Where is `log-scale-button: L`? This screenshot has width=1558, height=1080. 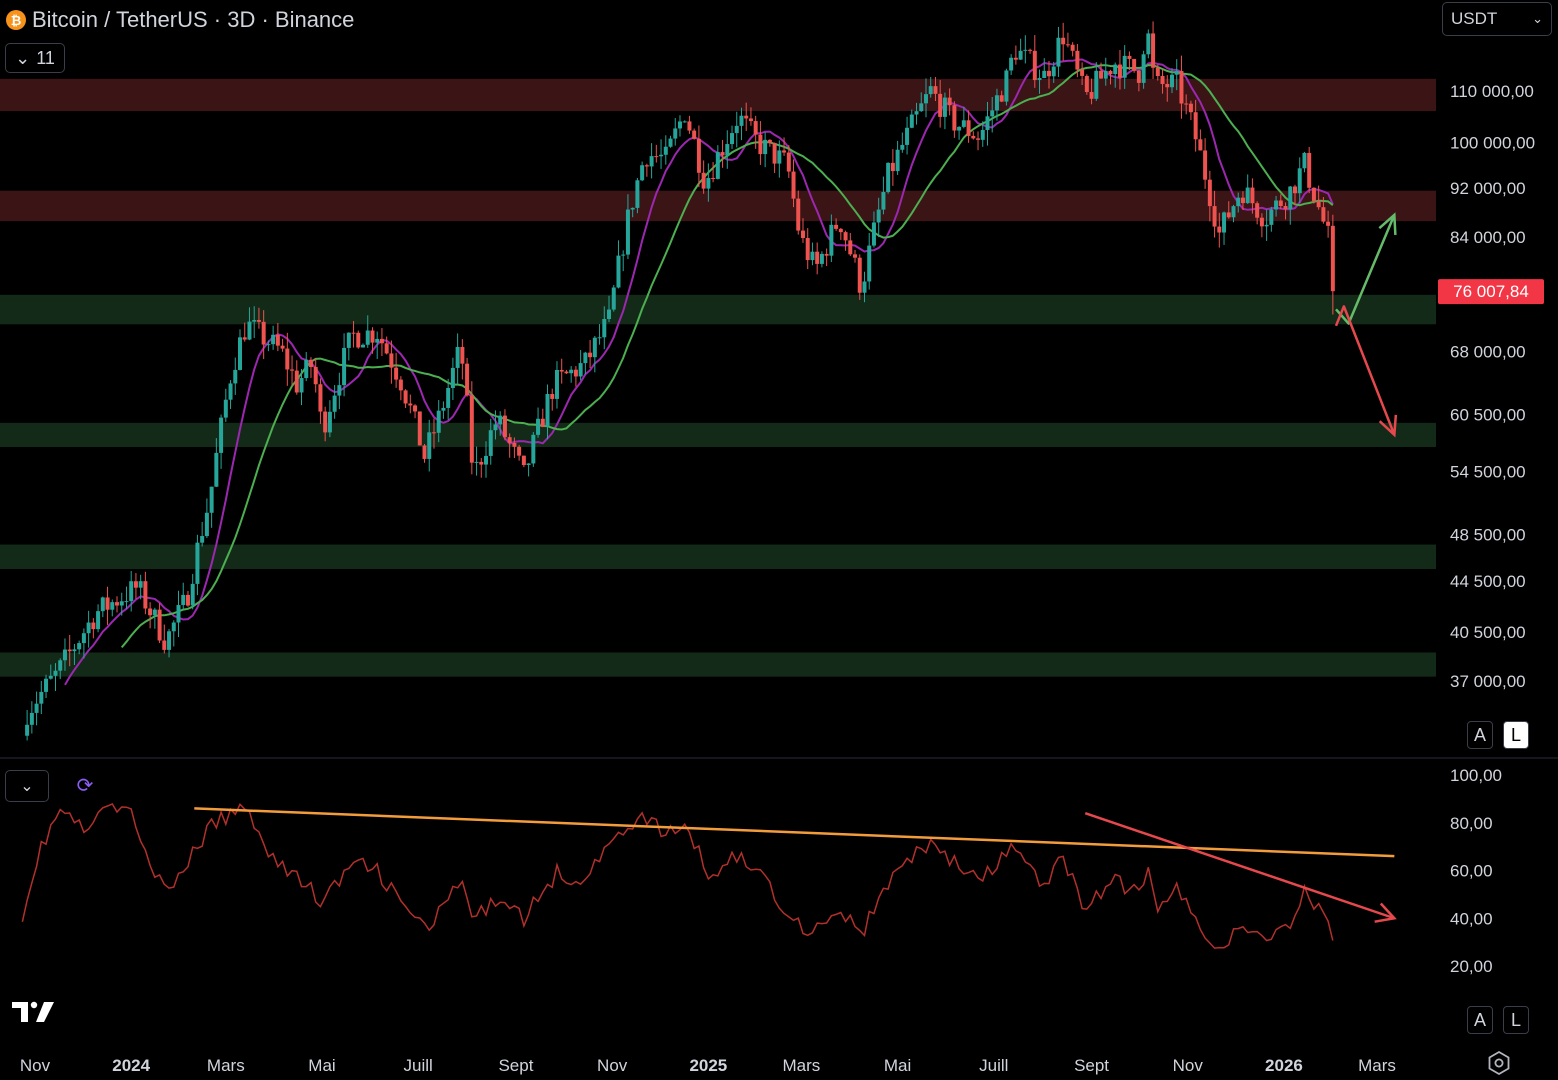
log-scale-button: L is located at coordinates (1516, 735).